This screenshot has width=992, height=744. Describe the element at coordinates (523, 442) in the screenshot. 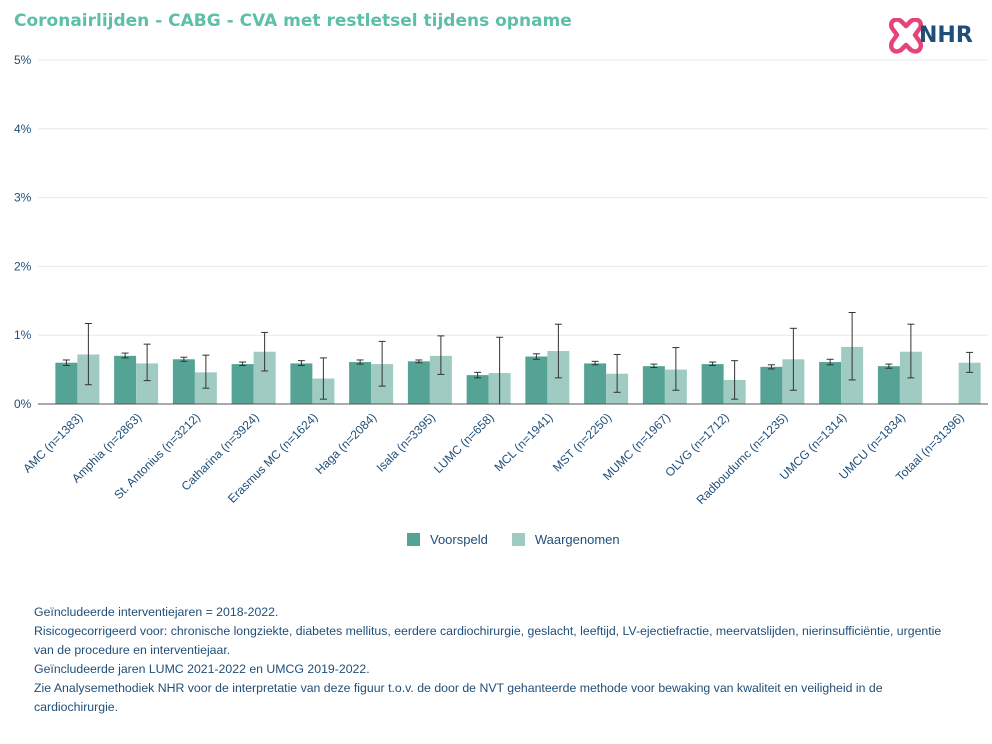

I see `x-tick-label: MCL (n=1941)` at that location.